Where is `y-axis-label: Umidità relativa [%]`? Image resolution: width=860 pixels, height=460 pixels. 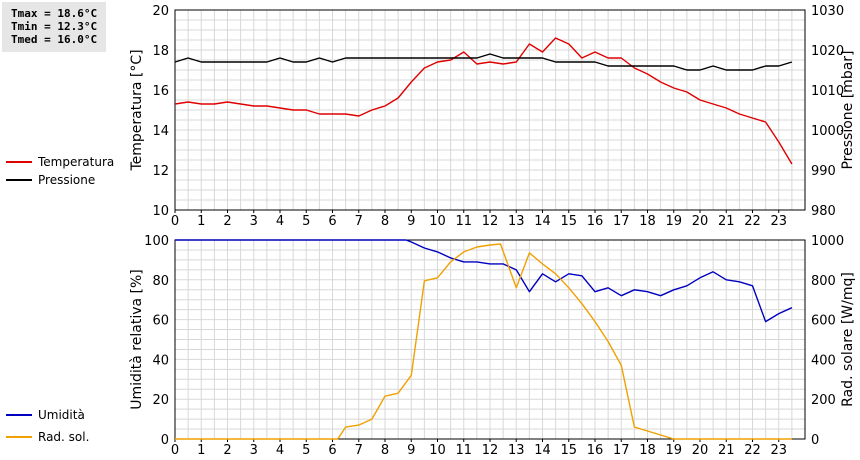 y-axis-label: Umidità relativa [%] is located at coordinates (137, 339).